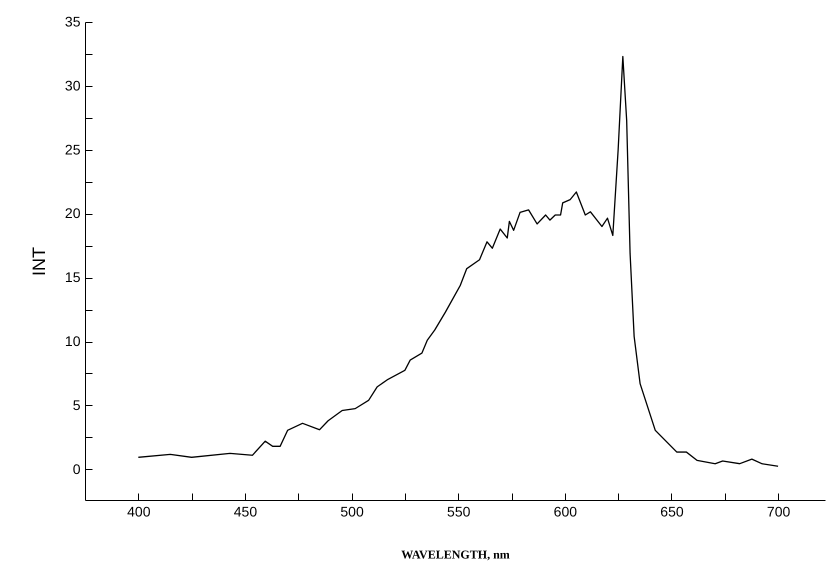 This screenshot has height=578, width=835. Describe the element at coordinates (72, 277) in the screenshot. I see `y-tick-label: 15` at that location.